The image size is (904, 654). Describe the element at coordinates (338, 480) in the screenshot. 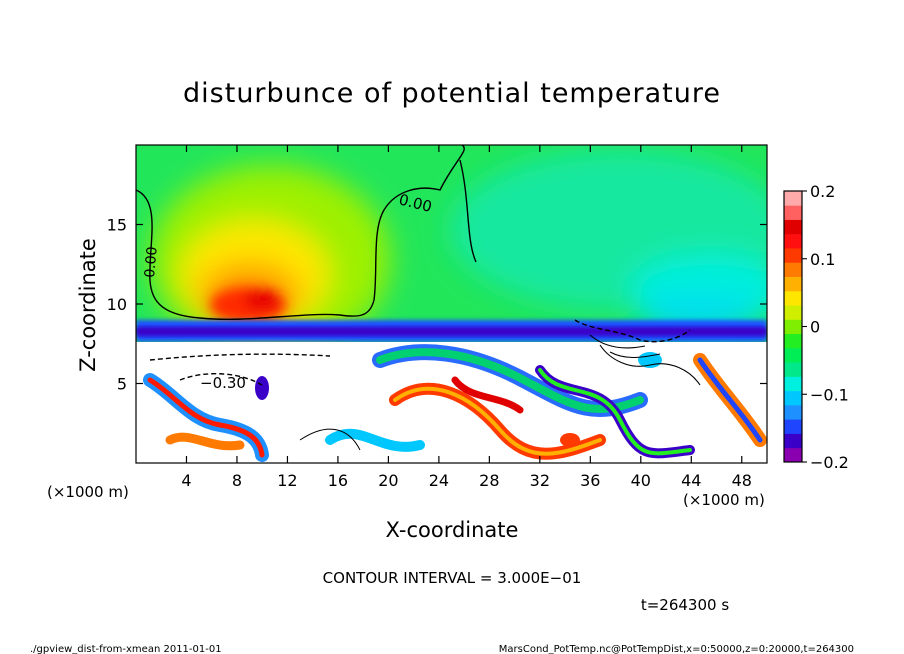

I see `x-tick-label: 16` at that location.